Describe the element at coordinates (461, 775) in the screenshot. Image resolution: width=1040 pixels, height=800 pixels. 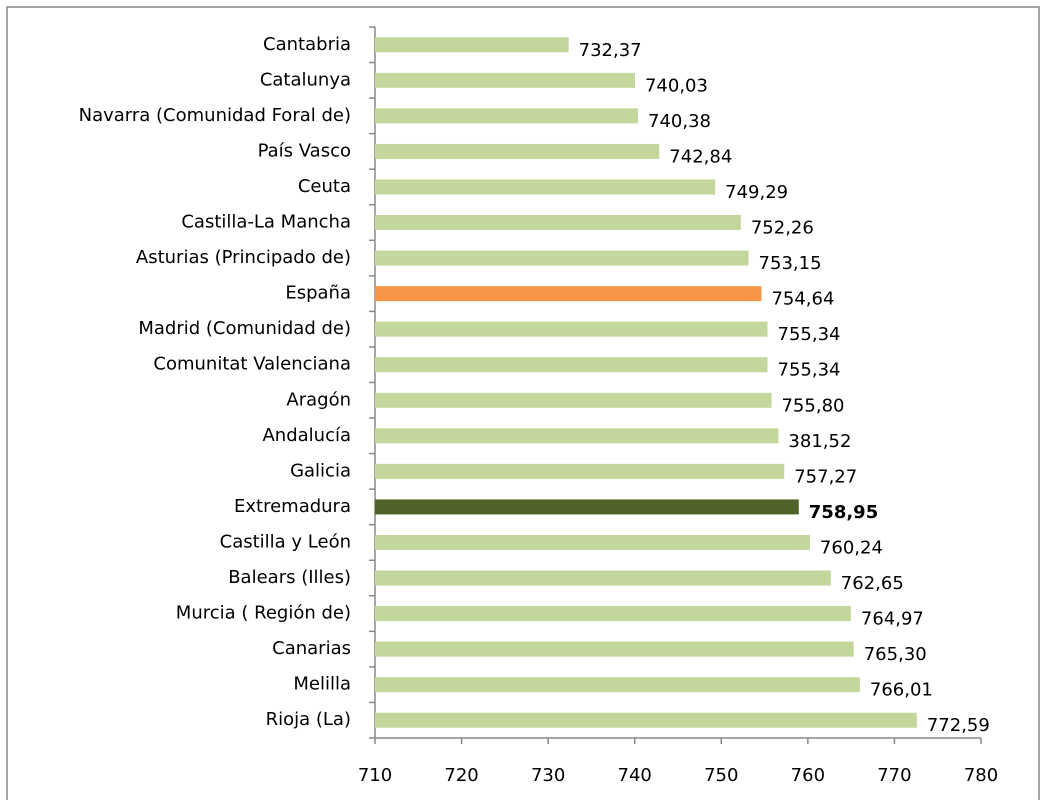
I see `x-tick-label: 720` at that location.